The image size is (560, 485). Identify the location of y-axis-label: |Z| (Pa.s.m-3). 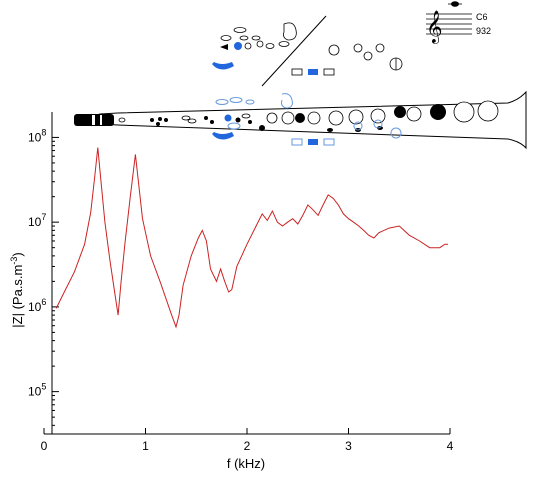
(17, 289).